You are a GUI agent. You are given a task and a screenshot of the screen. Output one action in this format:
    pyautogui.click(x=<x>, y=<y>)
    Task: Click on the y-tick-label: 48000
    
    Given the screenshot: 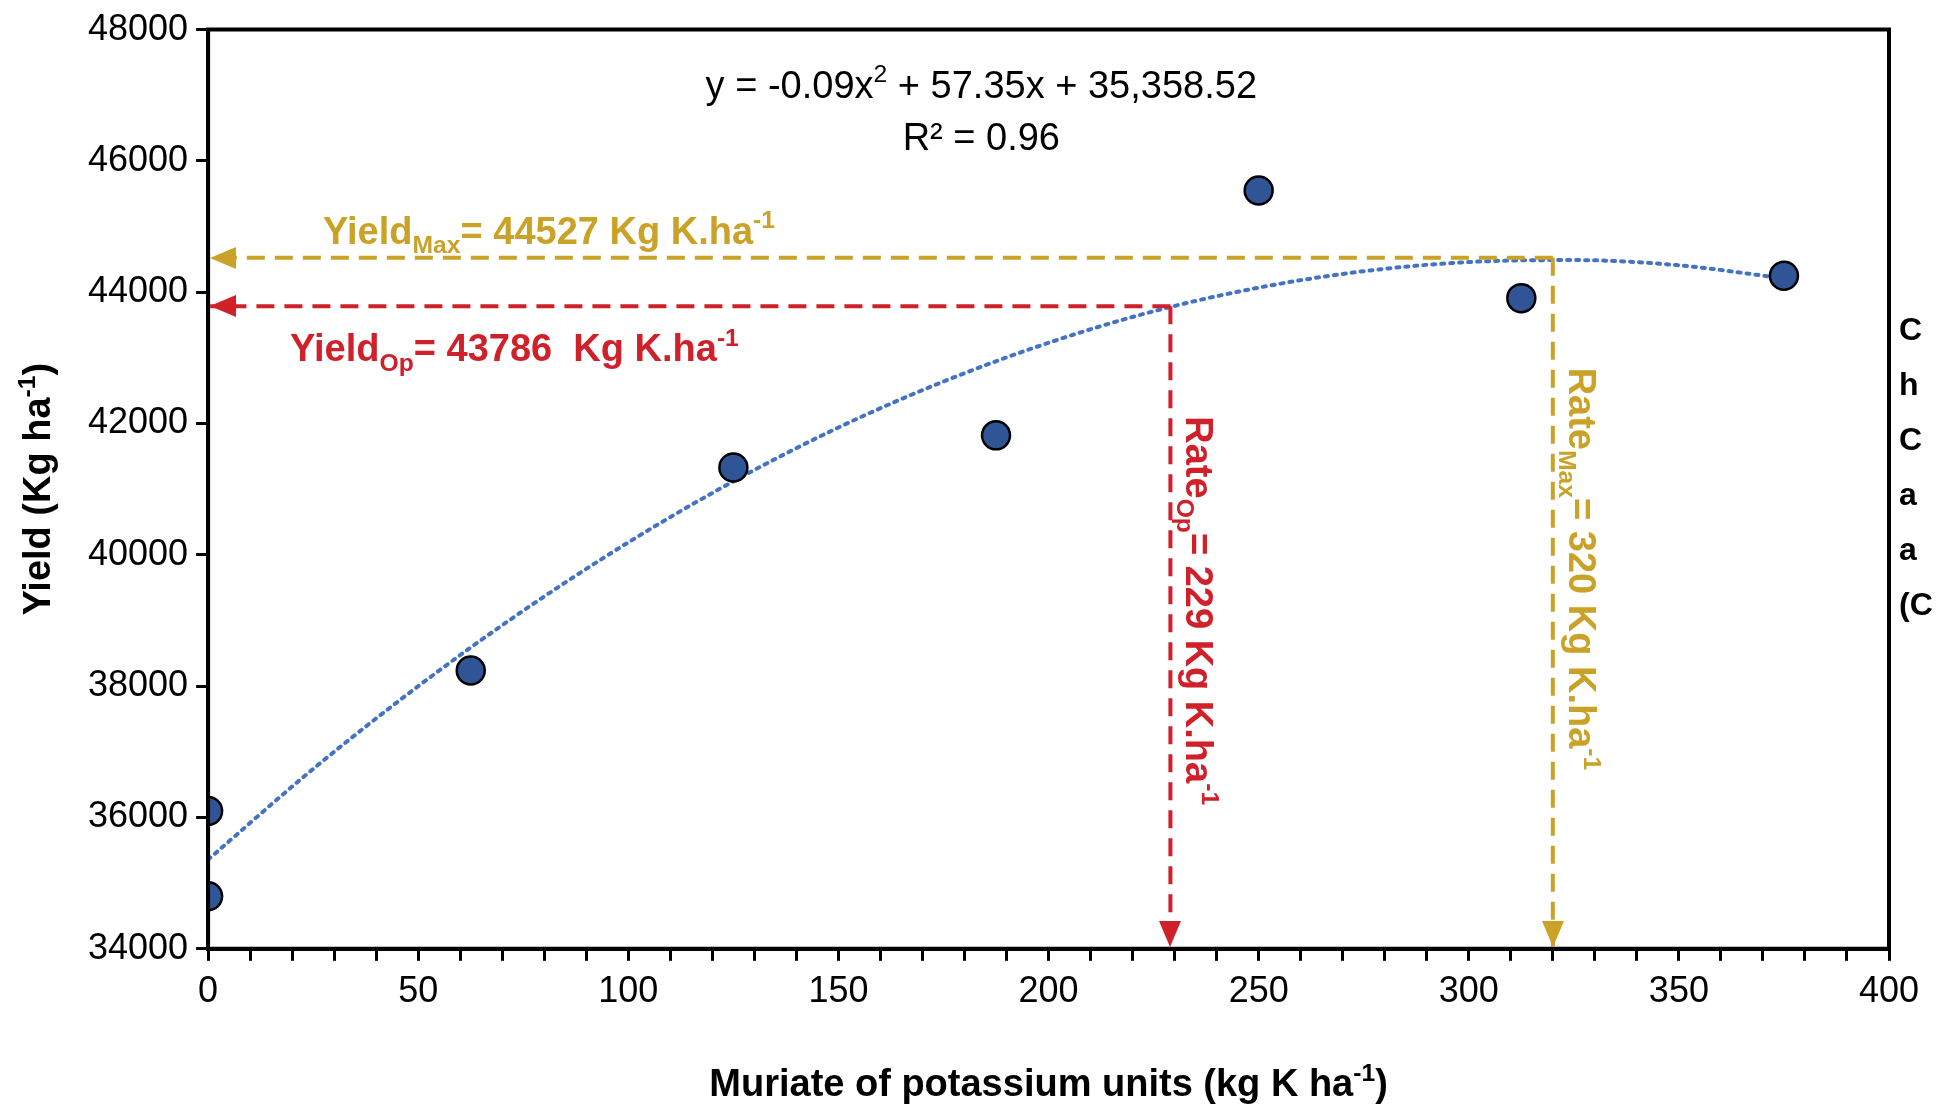 What is the action you would take?
    pyautogui.click(x=138, y=27)
    